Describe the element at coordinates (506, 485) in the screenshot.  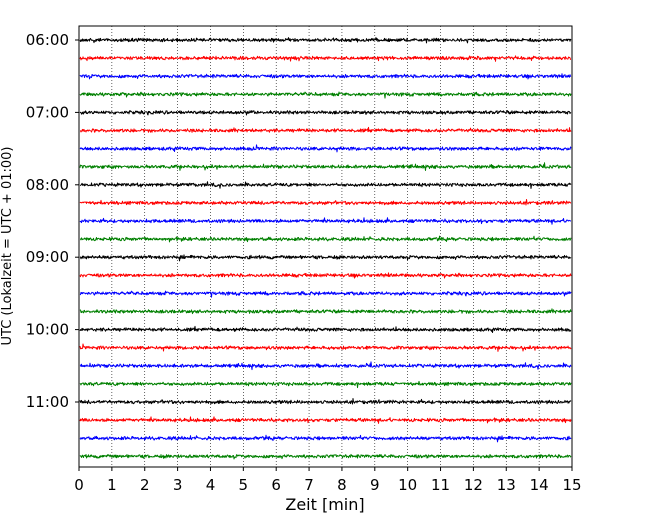
I see `x-tick-label: 13` at that location.